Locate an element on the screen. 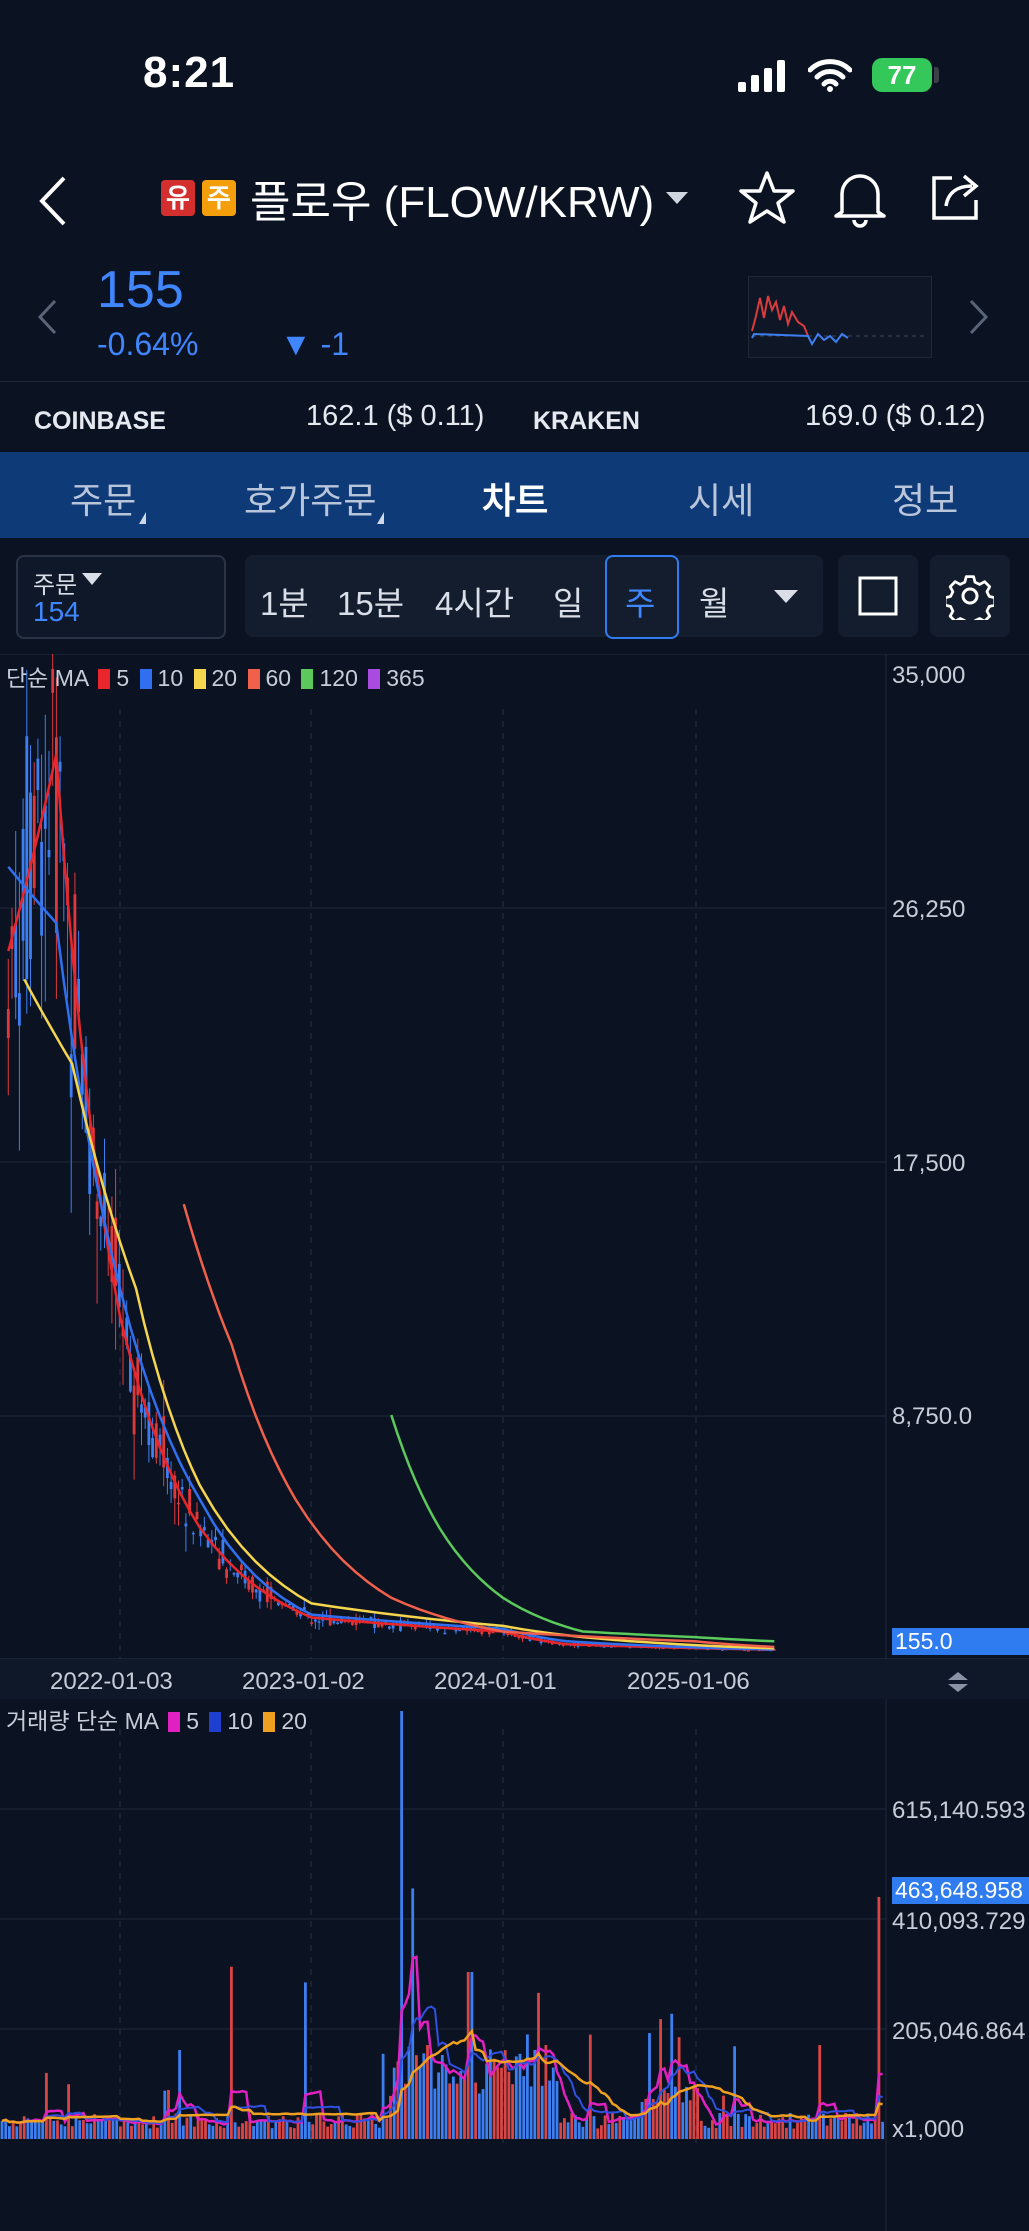  price-ma-legend: 단순 MA 5 10 20 60 120 365 is located at coordinates (215, 676).